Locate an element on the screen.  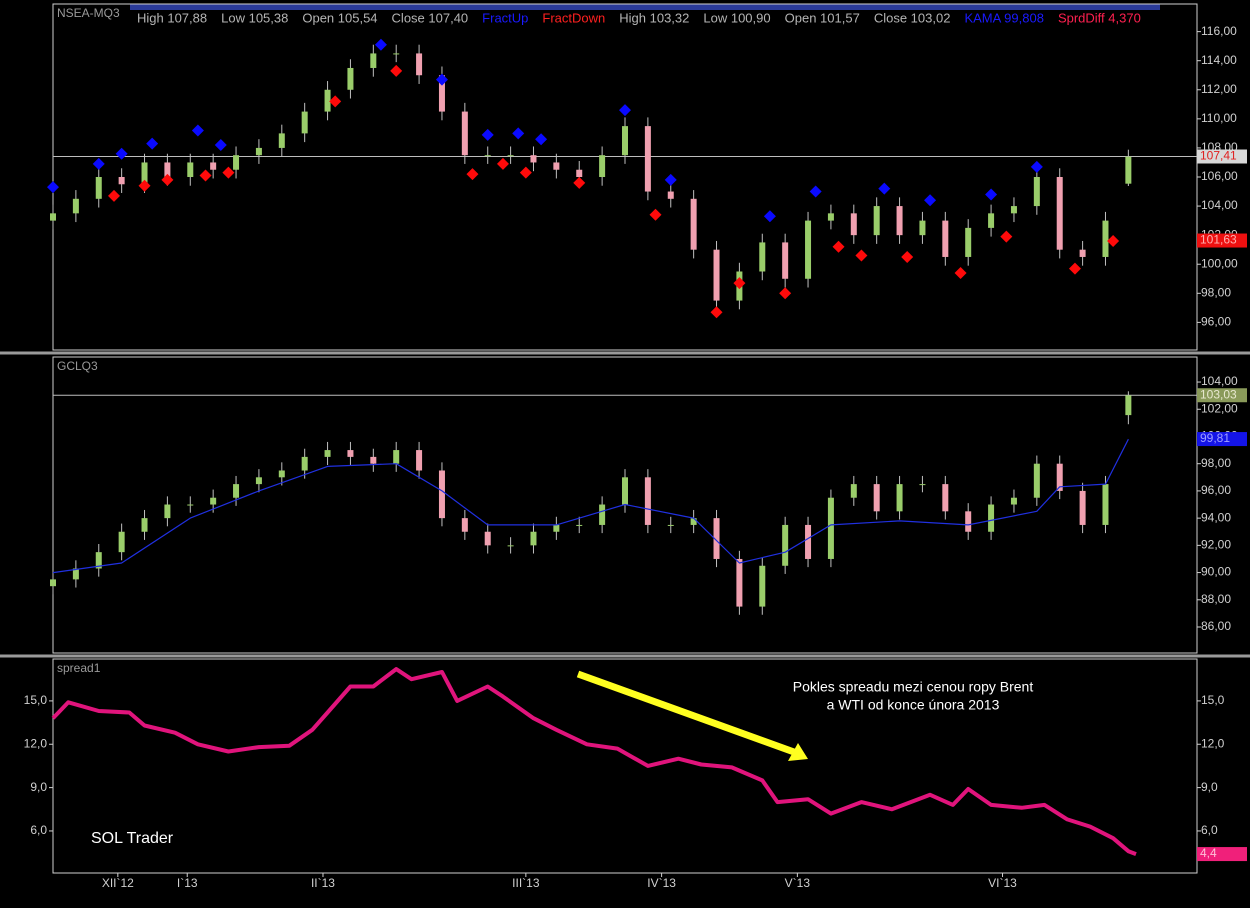
price-label: 103,03 is located at coordinates (1218, 394).